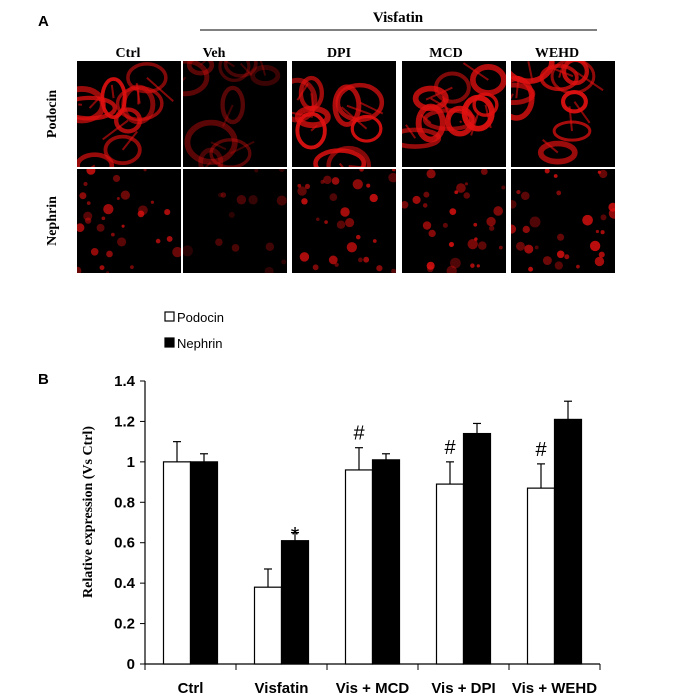  What do you see at coordinates (52, 221) in the screenshot?
I see `row-label-nephrin: Nephrin` at bounding box center [52, 221].